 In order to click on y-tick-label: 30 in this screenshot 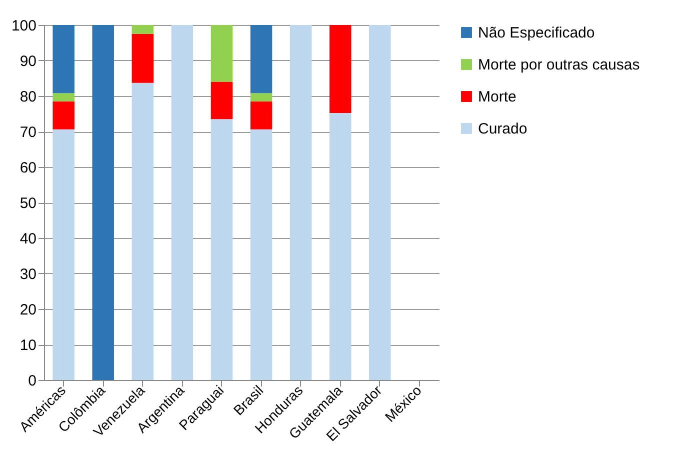, I will do `click(28, 274)`.